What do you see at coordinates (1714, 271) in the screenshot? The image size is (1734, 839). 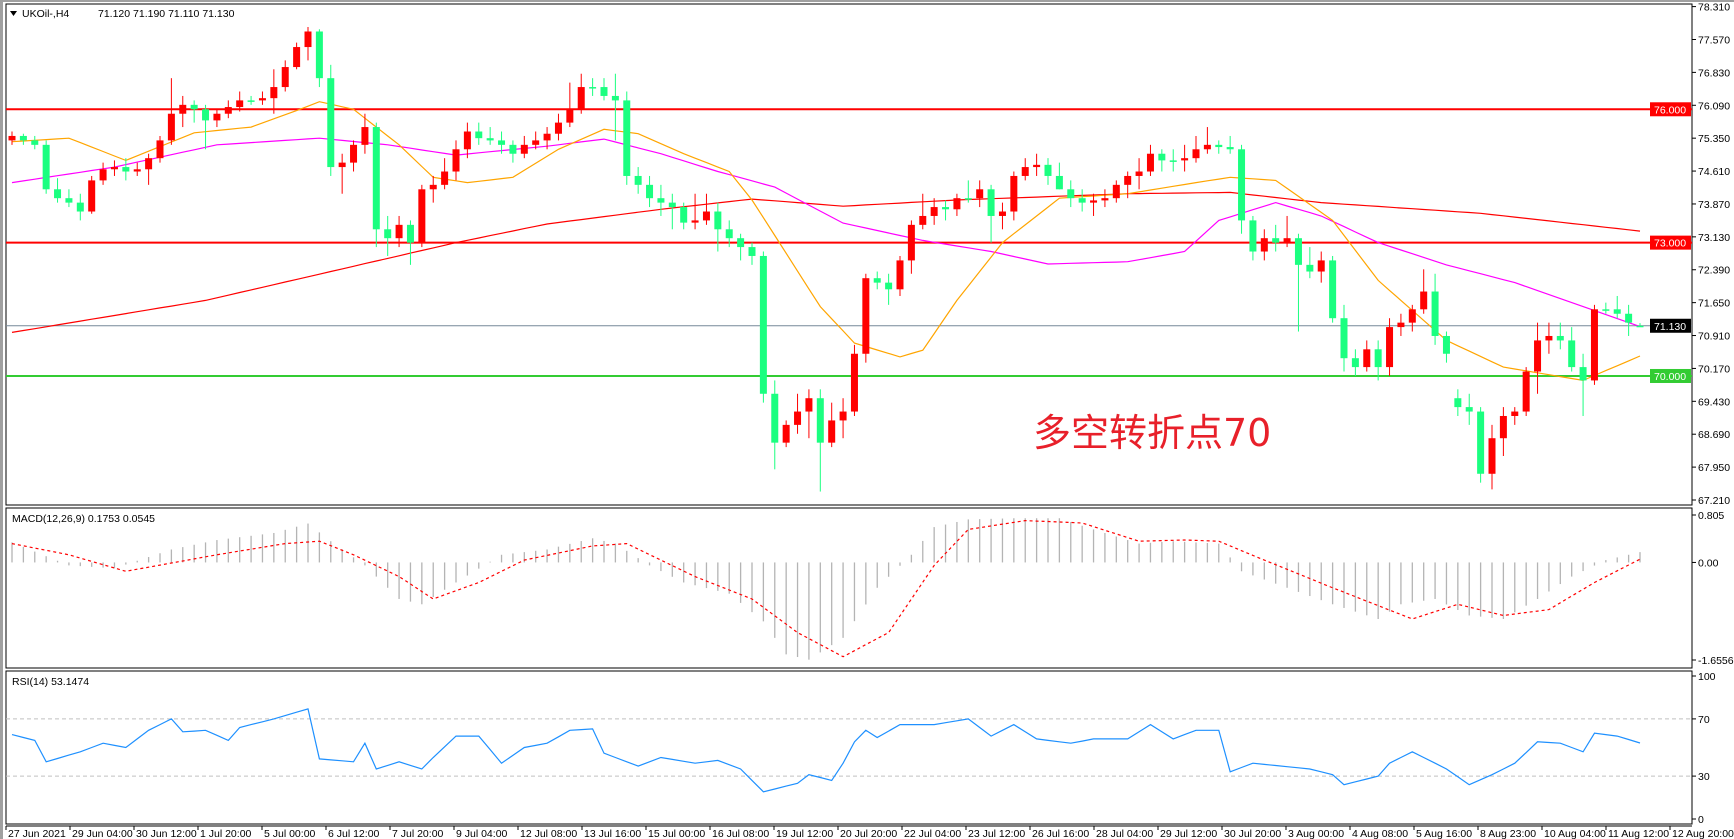 I see `price-tick-label: 72.390` at bounding box center [1714, 271].